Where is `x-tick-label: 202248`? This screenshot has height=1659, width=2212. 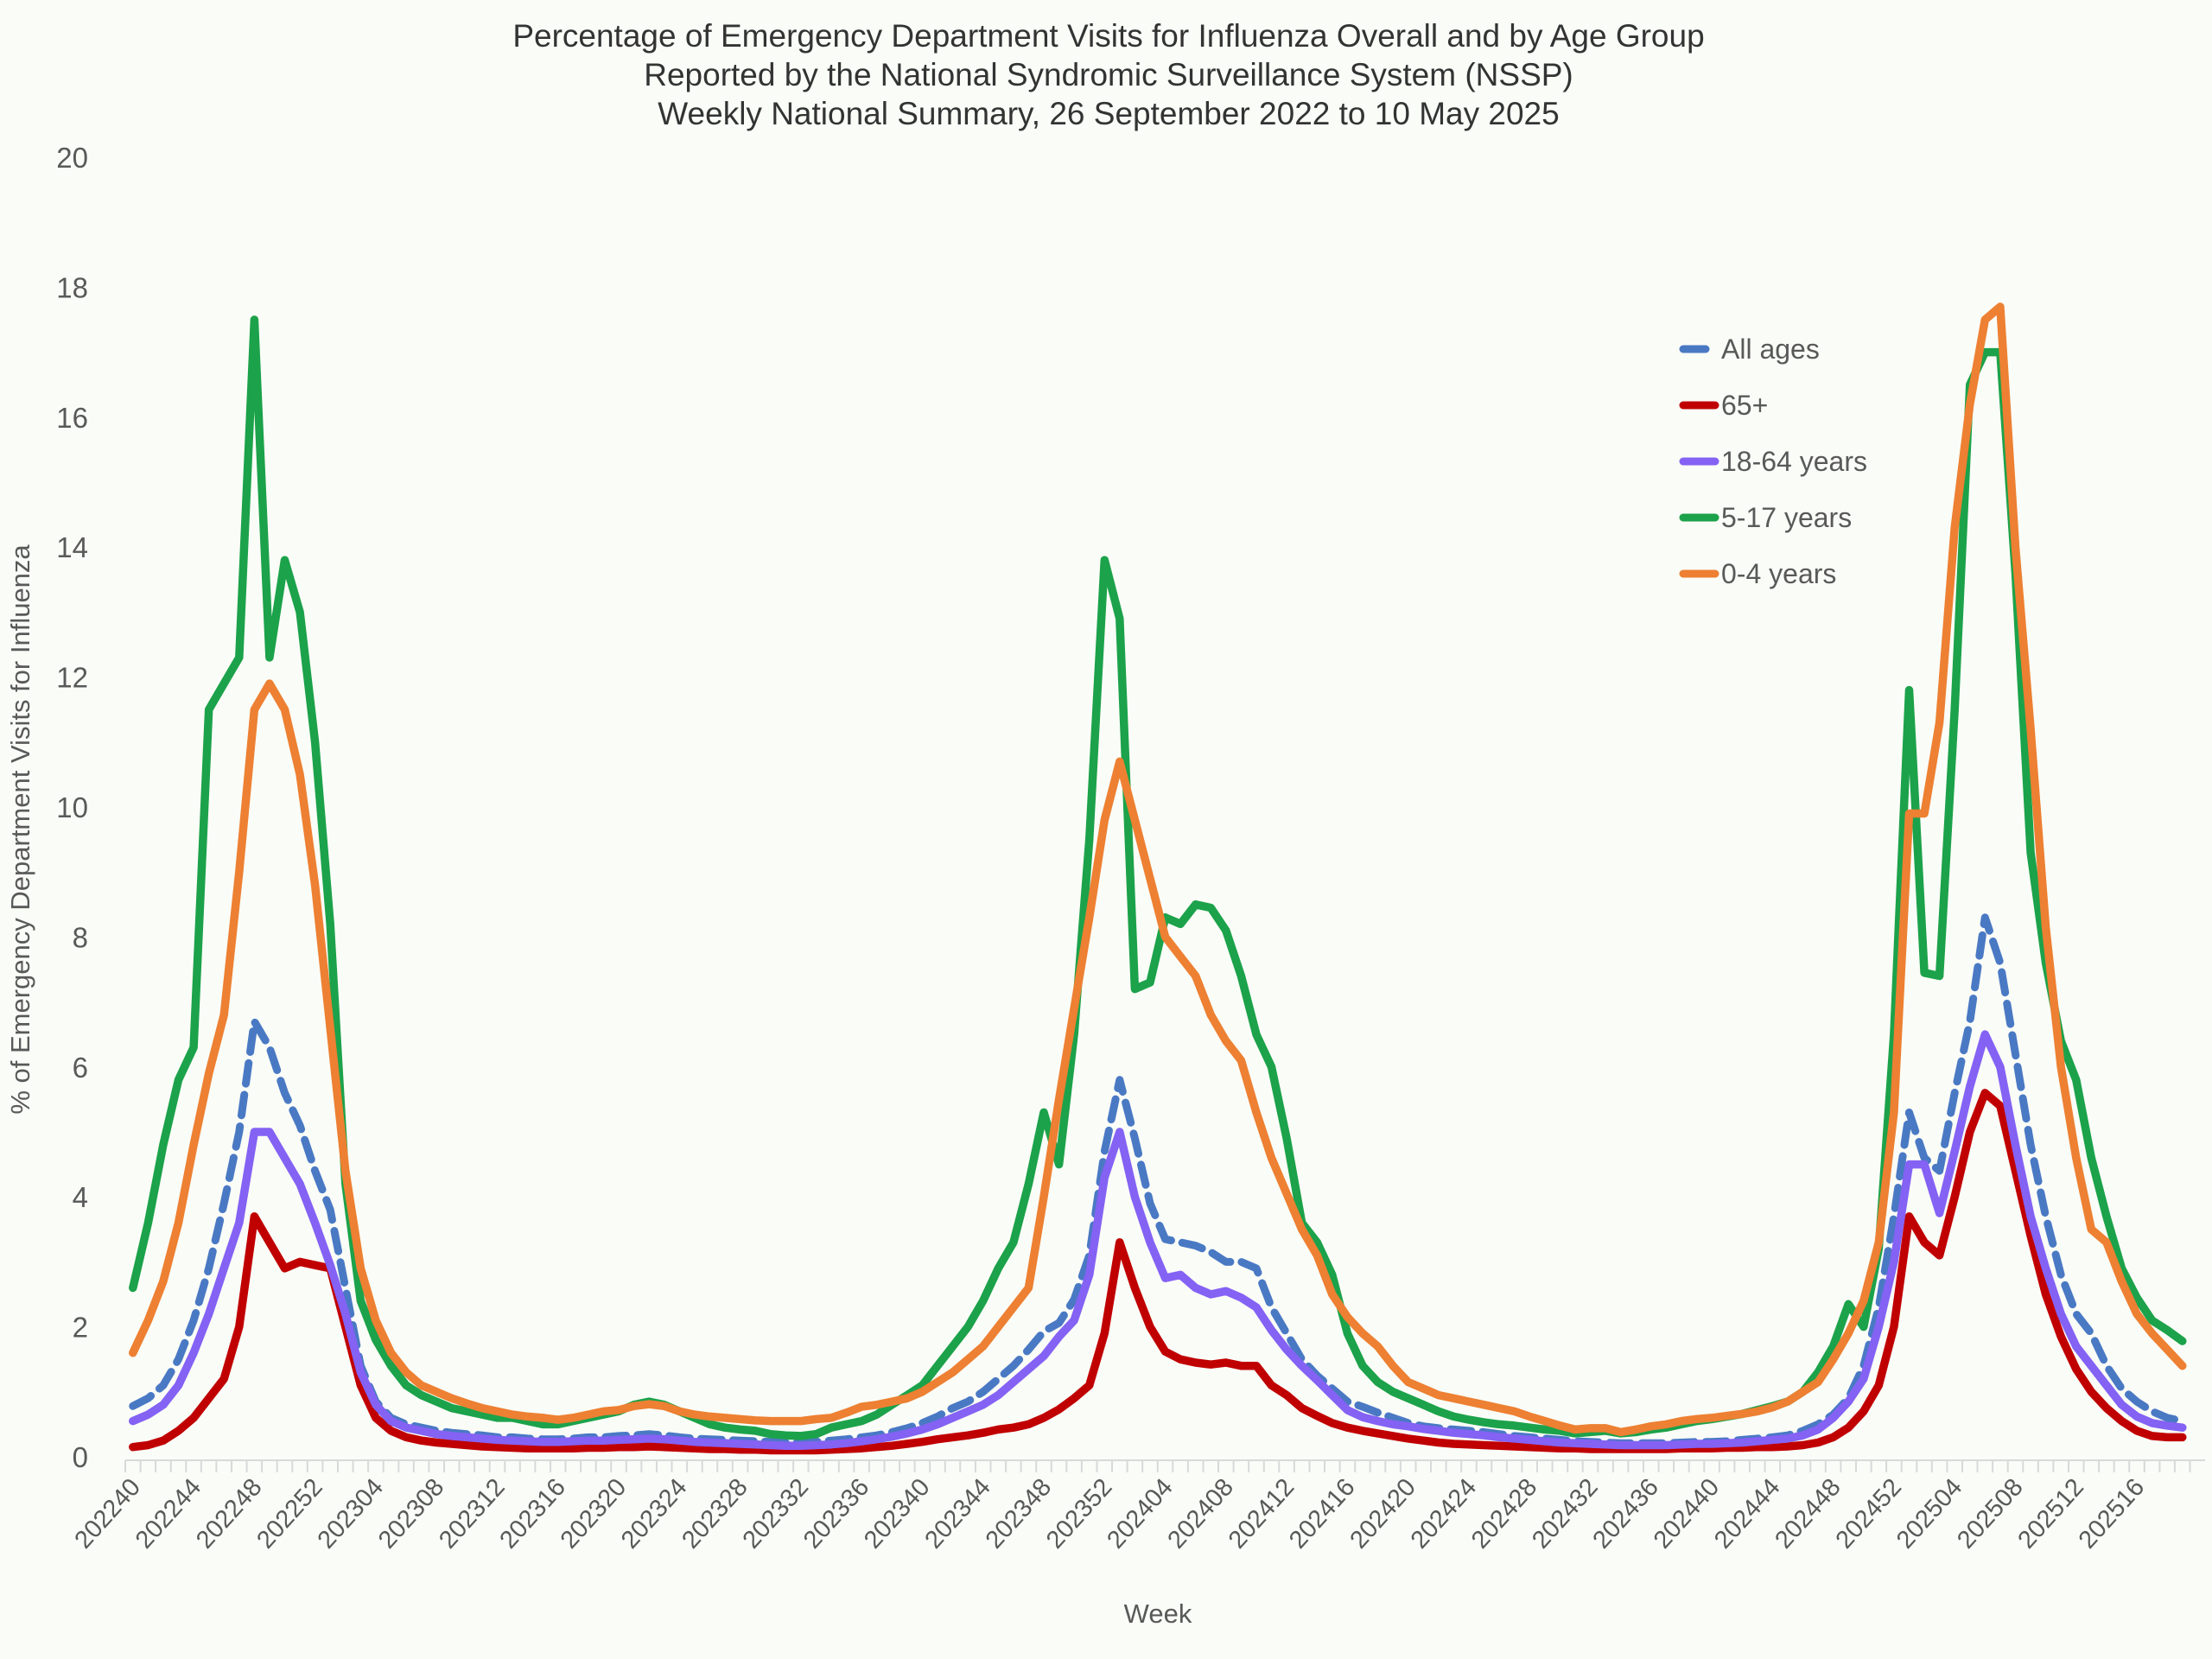 x-tick-label: 202248 is located at coordinates (230, 1513).